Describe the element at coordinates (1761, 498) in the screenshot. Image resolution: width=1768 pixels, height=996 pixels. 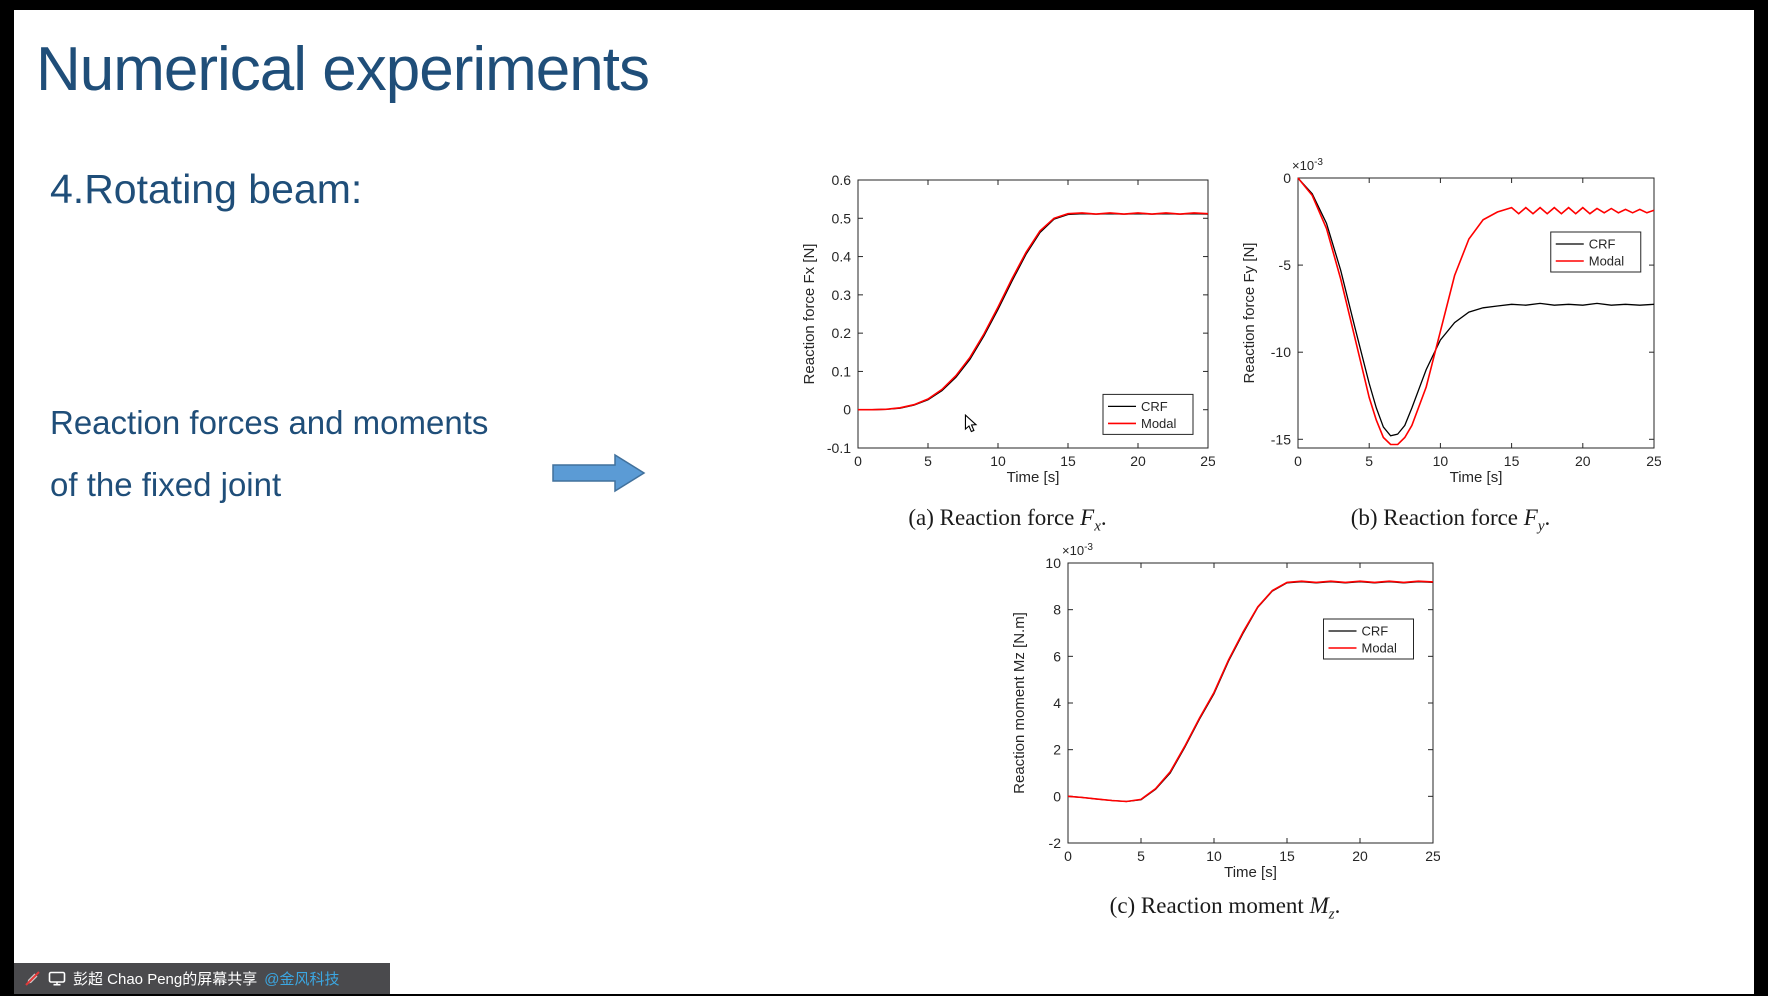
I see `frame-right` at that location.